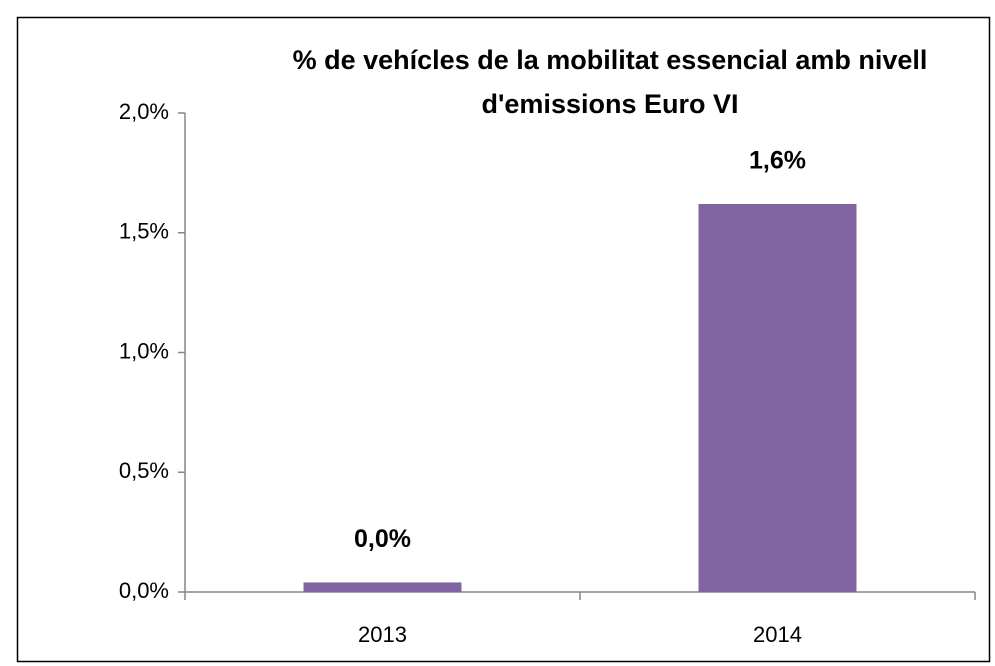 The image size is (995, 666). Describe the element at coordinates (144, 231) in the screenshot. I see `y-tick-label: 1,5%` at that location.